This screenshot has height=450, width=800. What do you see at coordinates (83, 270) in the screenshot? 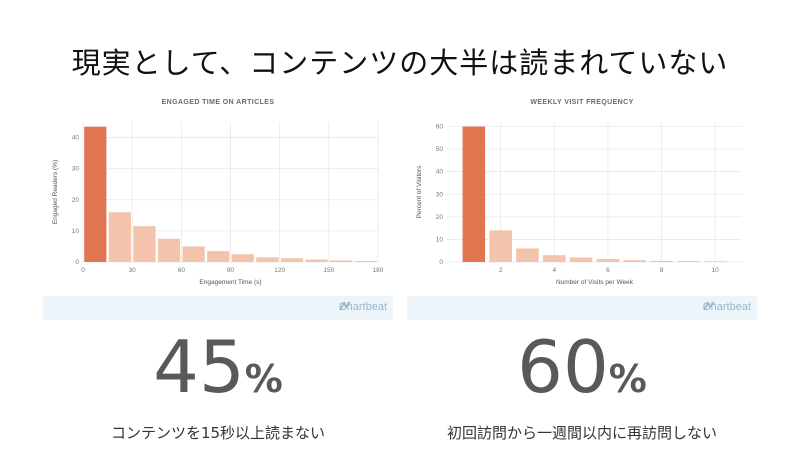
I see `x-tick-label: 0` at bounding box center [83, 270].